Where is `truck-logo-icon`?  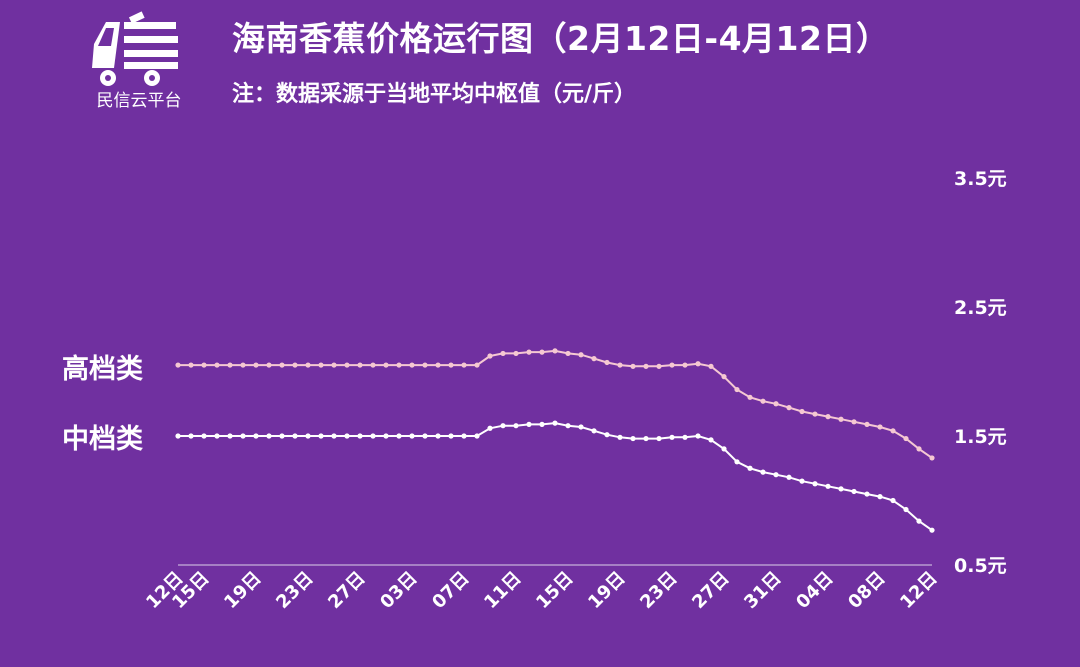
truck-logo-icon is located at coordinates (135, 48).